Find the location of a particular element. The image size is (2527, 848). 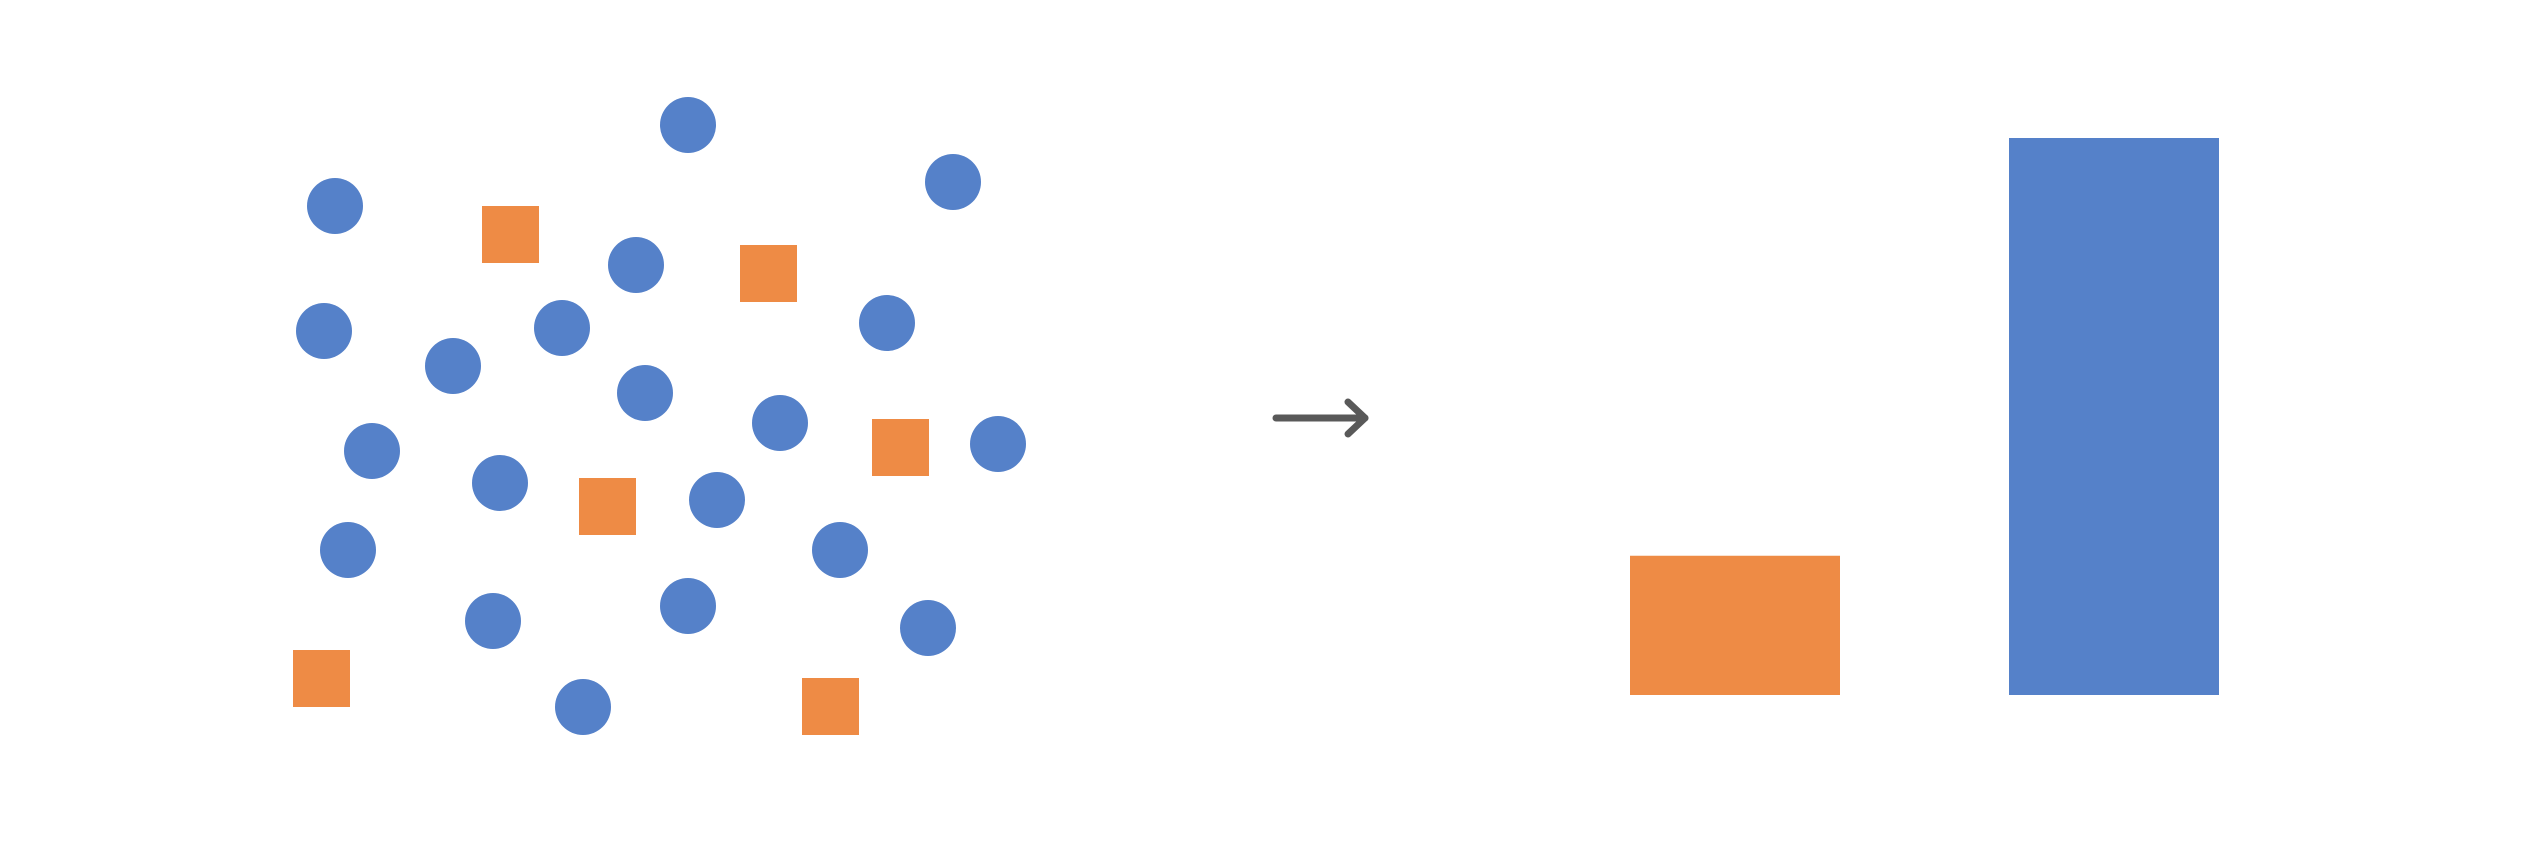

right-arrow-icon is located at coordinates (1320, 418).